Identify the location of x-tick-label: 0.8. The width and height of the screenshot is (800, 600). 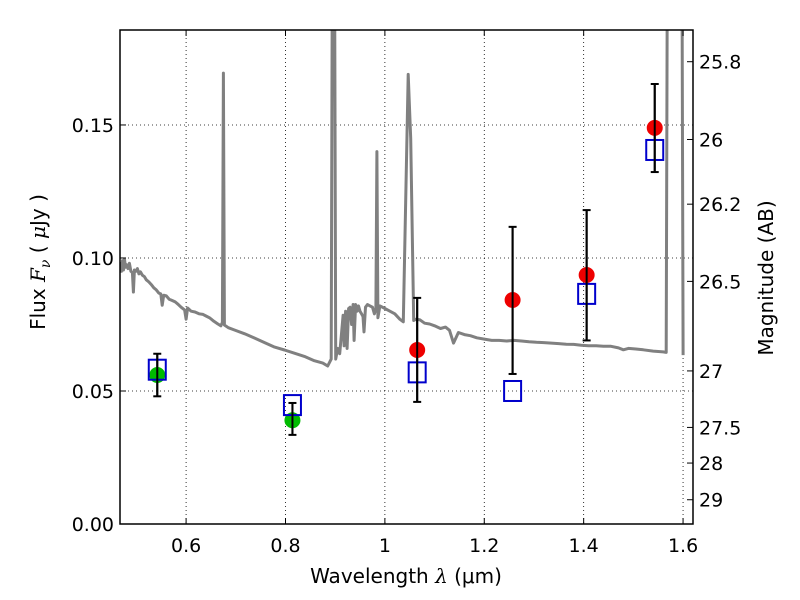
(285, 546).